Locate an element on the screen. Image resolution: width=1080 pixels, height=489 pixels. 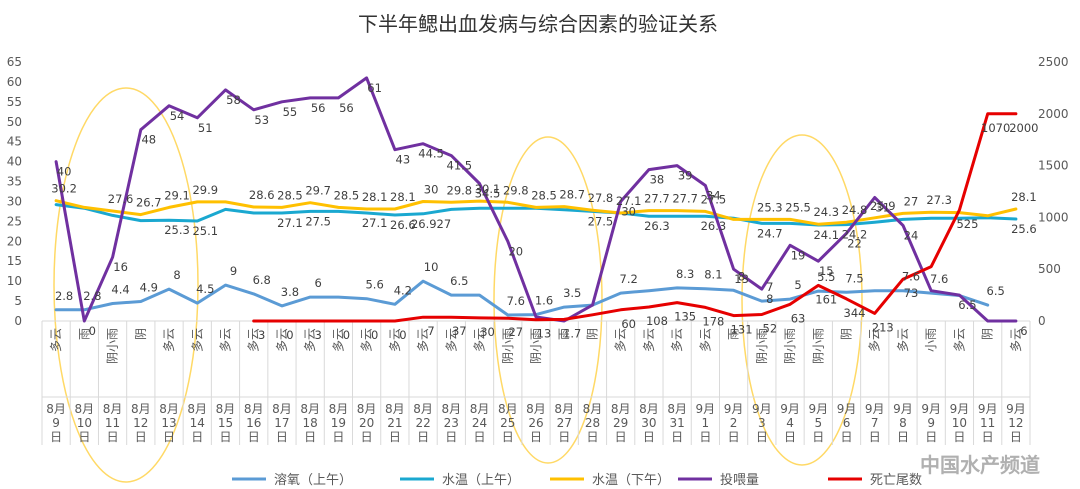
y-right-tick-label: 2000 is located at coordinates (1053, 114).